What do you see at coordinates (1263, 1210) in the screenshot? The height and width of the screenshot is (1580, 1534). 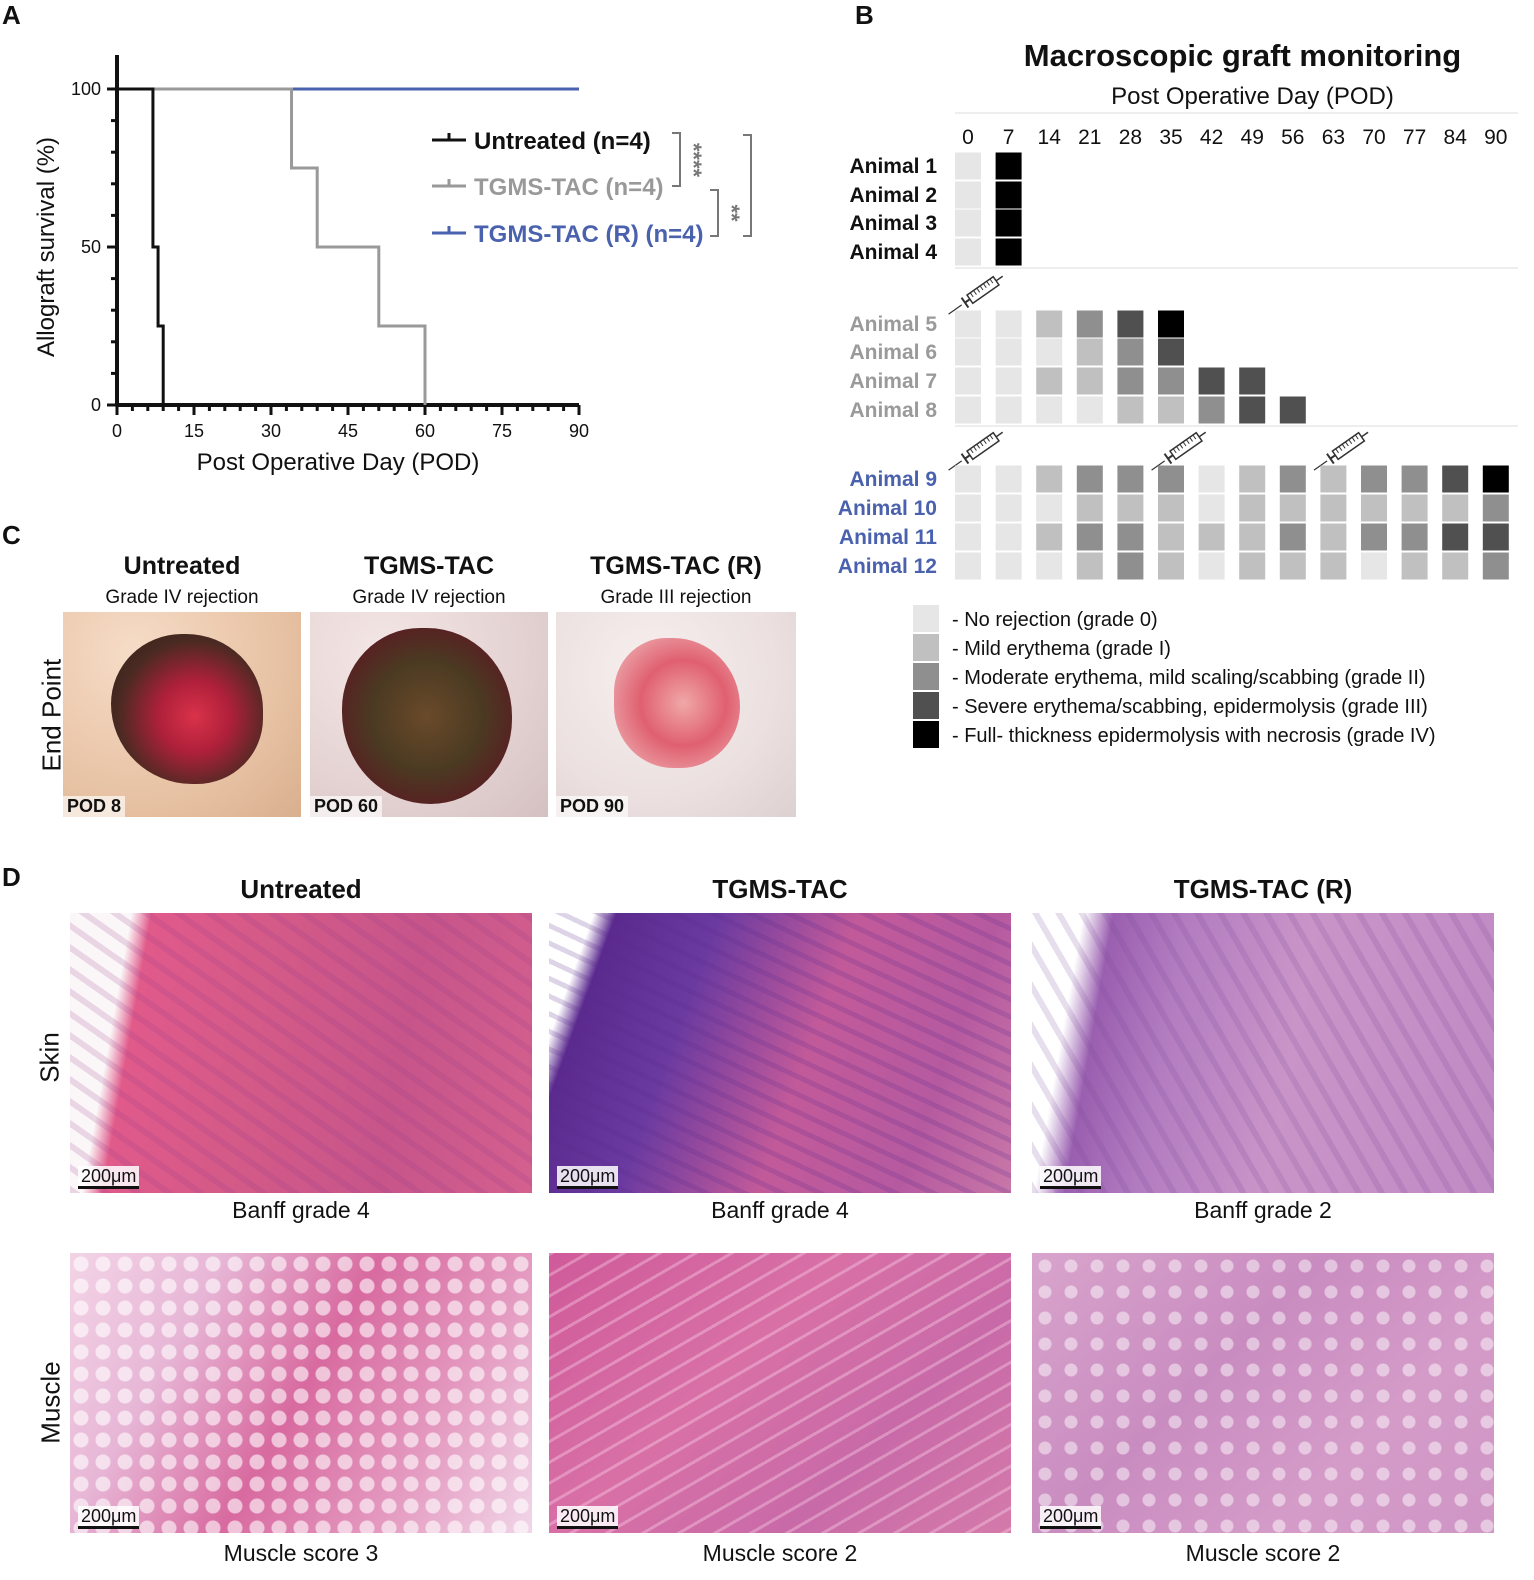 I see `banff-caption-tgms-r: Banff grade 2` at bounding box center [1263, 1210].